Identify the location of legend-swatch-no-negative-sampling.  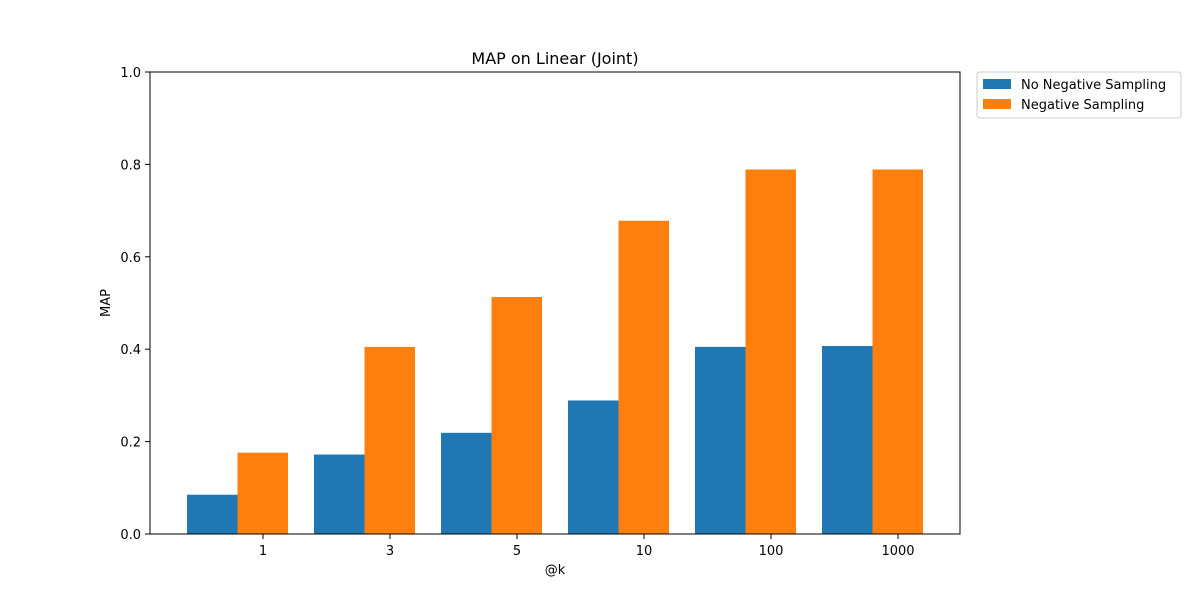
(997, 84).